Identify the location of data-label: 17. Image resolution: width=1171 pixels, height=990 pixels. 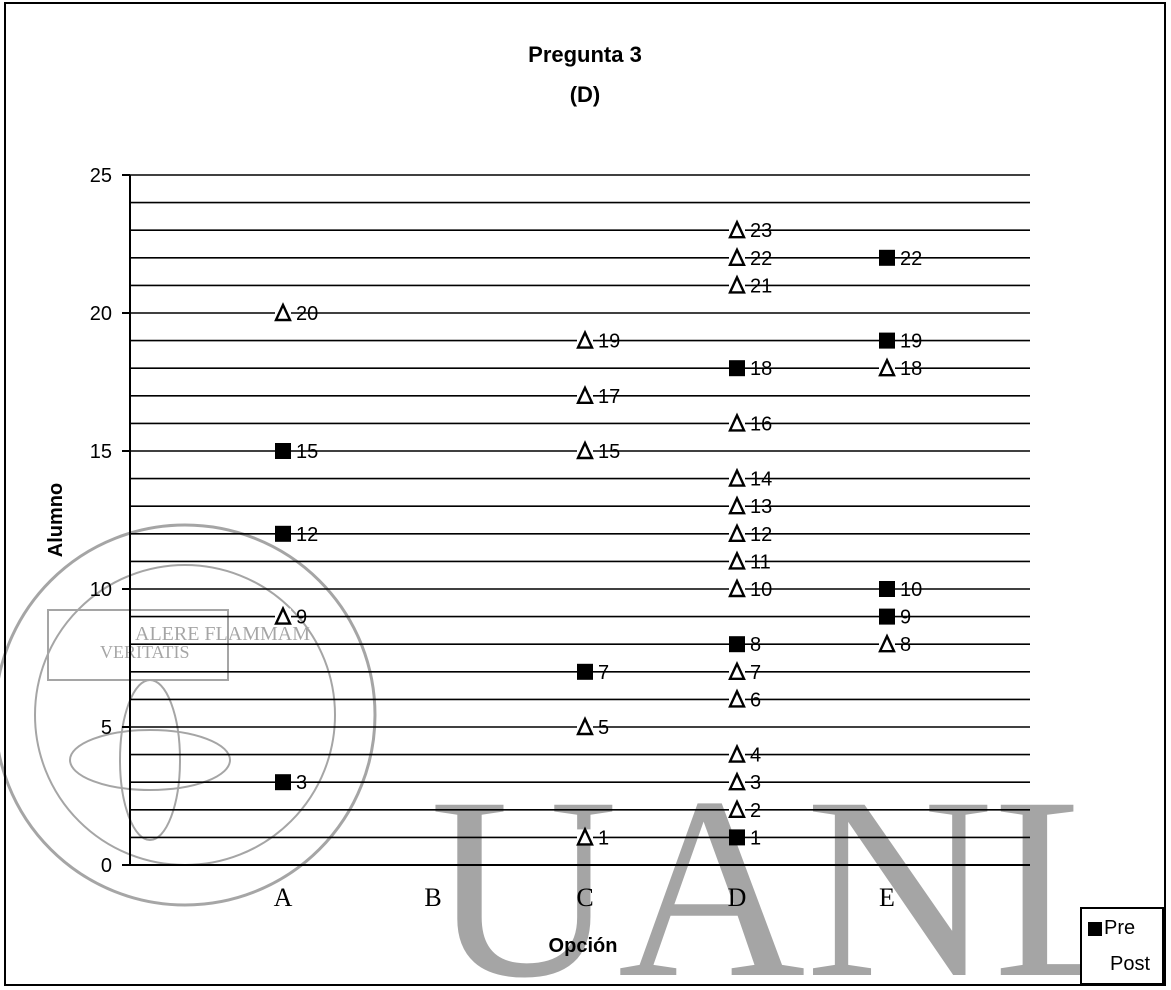
(609, 397).